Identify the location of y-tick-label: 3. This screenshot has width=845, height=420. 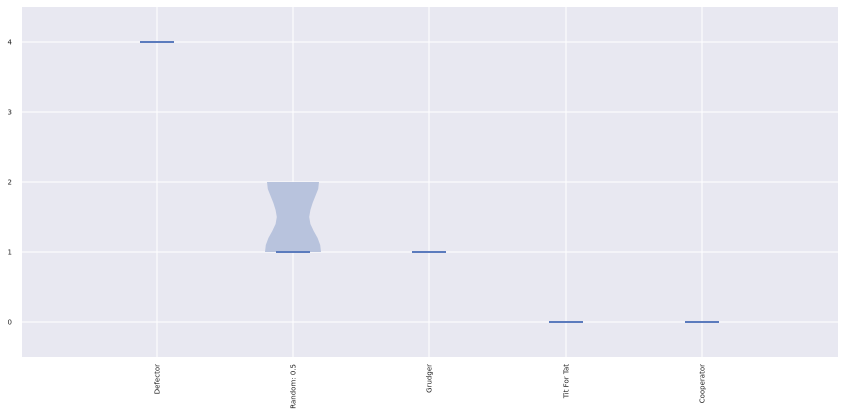
(10, 113).